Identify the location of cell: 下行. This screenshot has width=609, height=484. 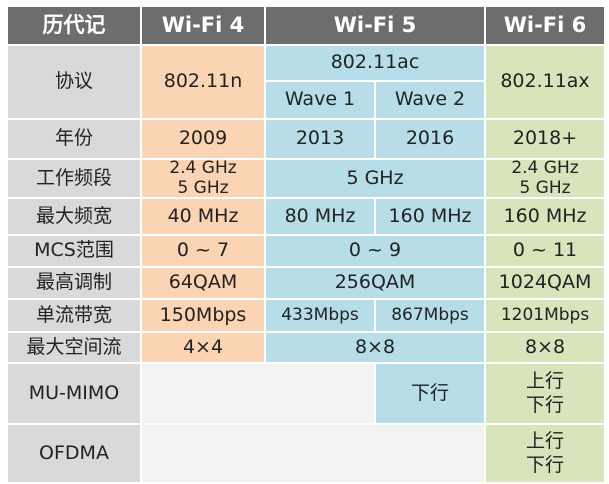
(430, 393).